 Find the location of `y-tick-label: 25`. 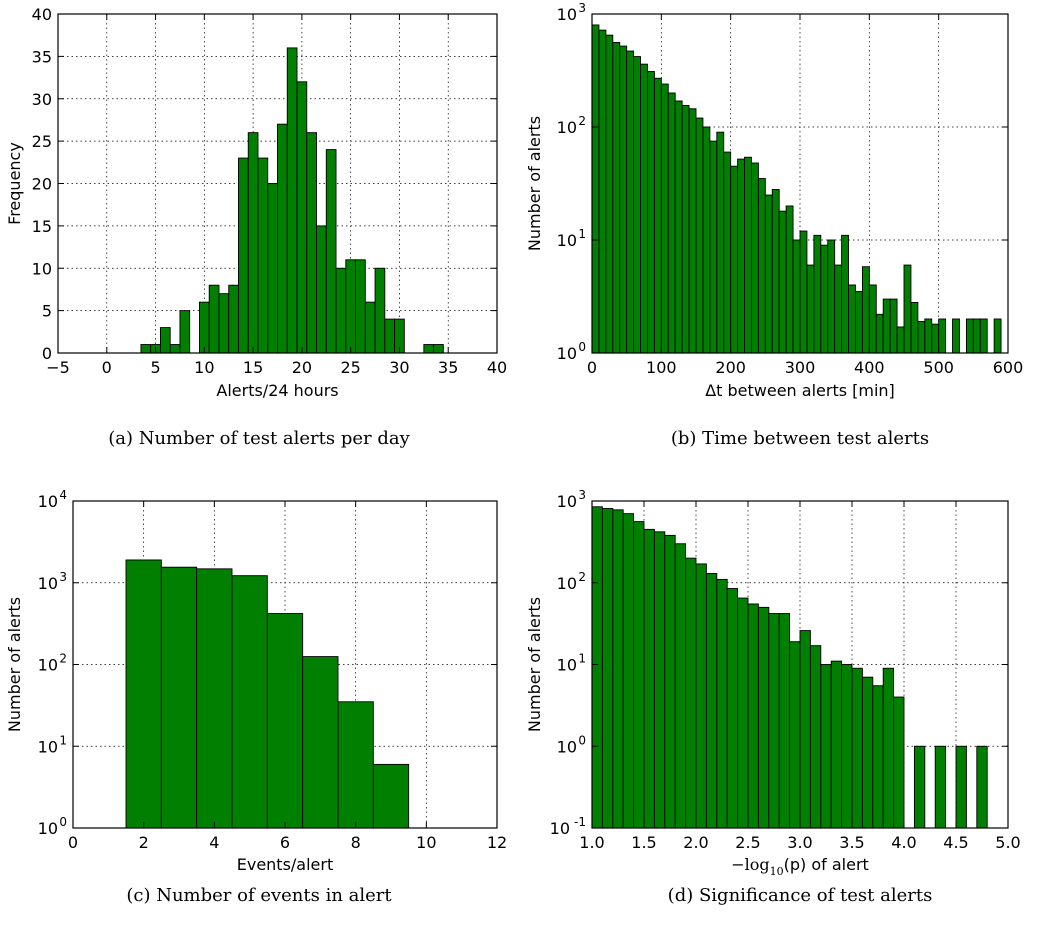

y-tick-label: 25 is located at coordinates (42, 141).